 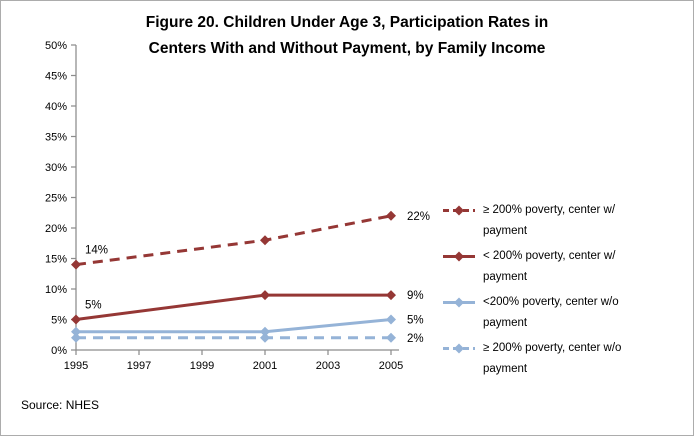 What do you see at coordinates (328, 366) in the screenshot?
I see `x-tick-label: 2003` at bounding box center [328, 366].